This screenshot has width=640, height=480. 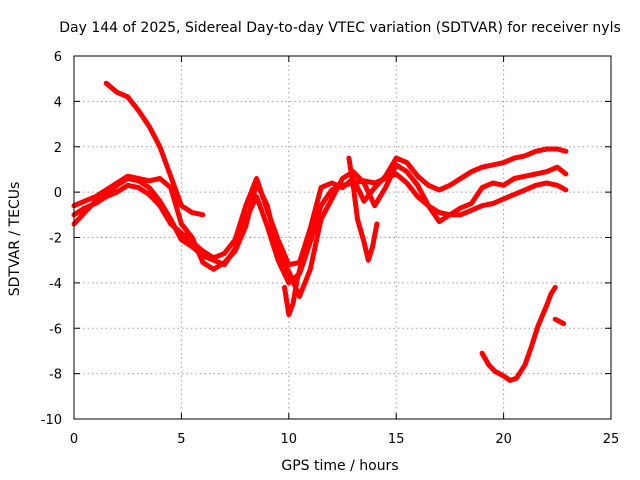 What do you see at coordinates (58, 57) in the screenshot?
I see `y-tick-label: 6` at bounding box center [58, 57].